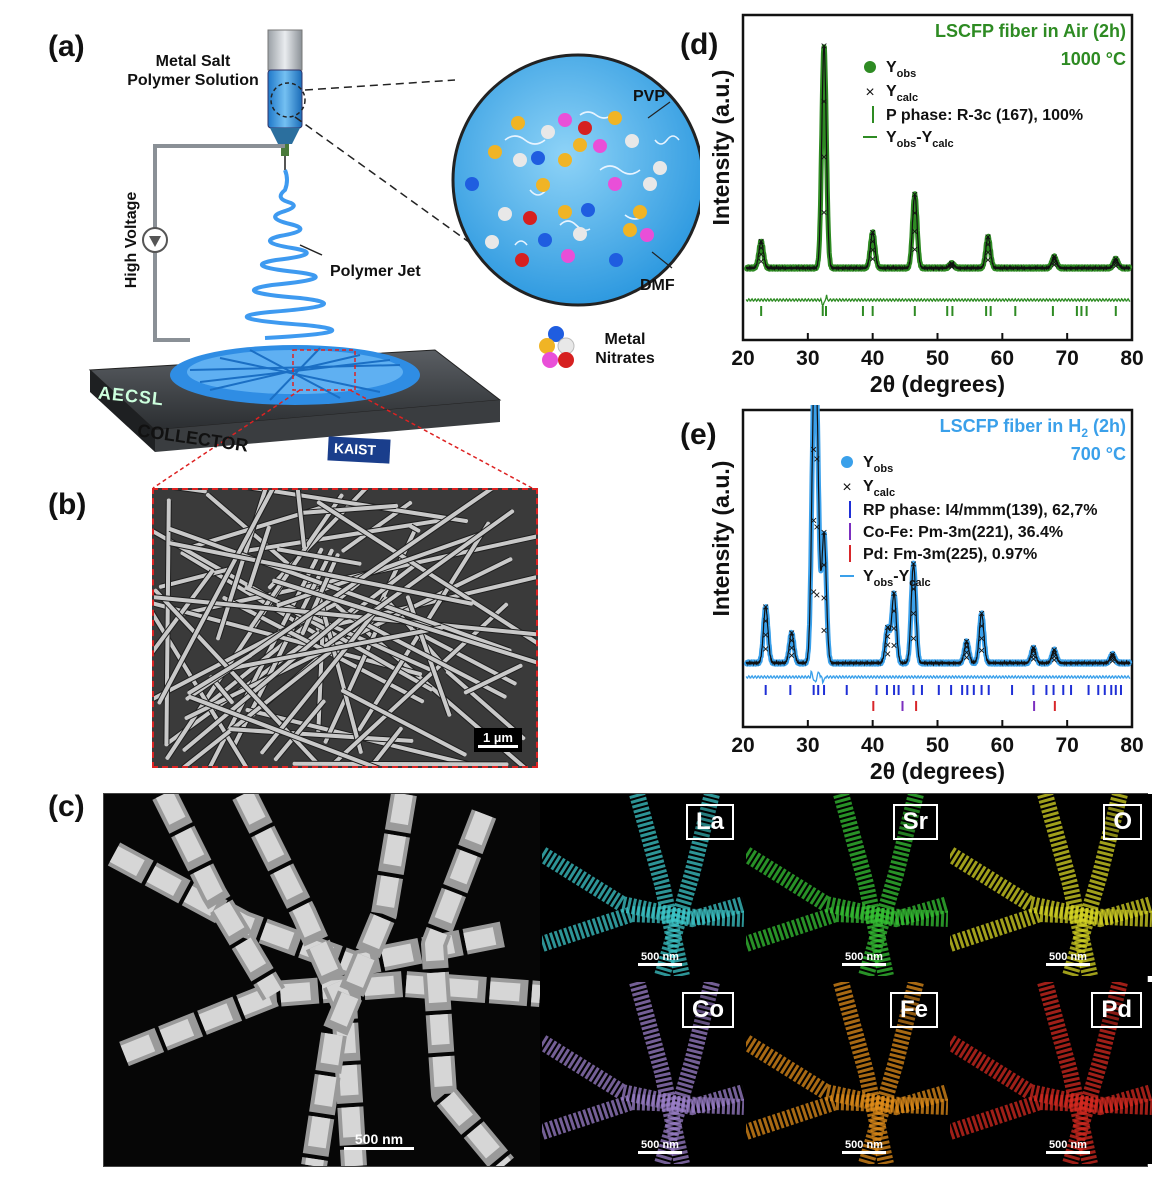 This screenshot has height=1191, width=1175. Describe the element at coordinates (872, 745) in the screenshot. I see `x-tick-label: 40` at that location.